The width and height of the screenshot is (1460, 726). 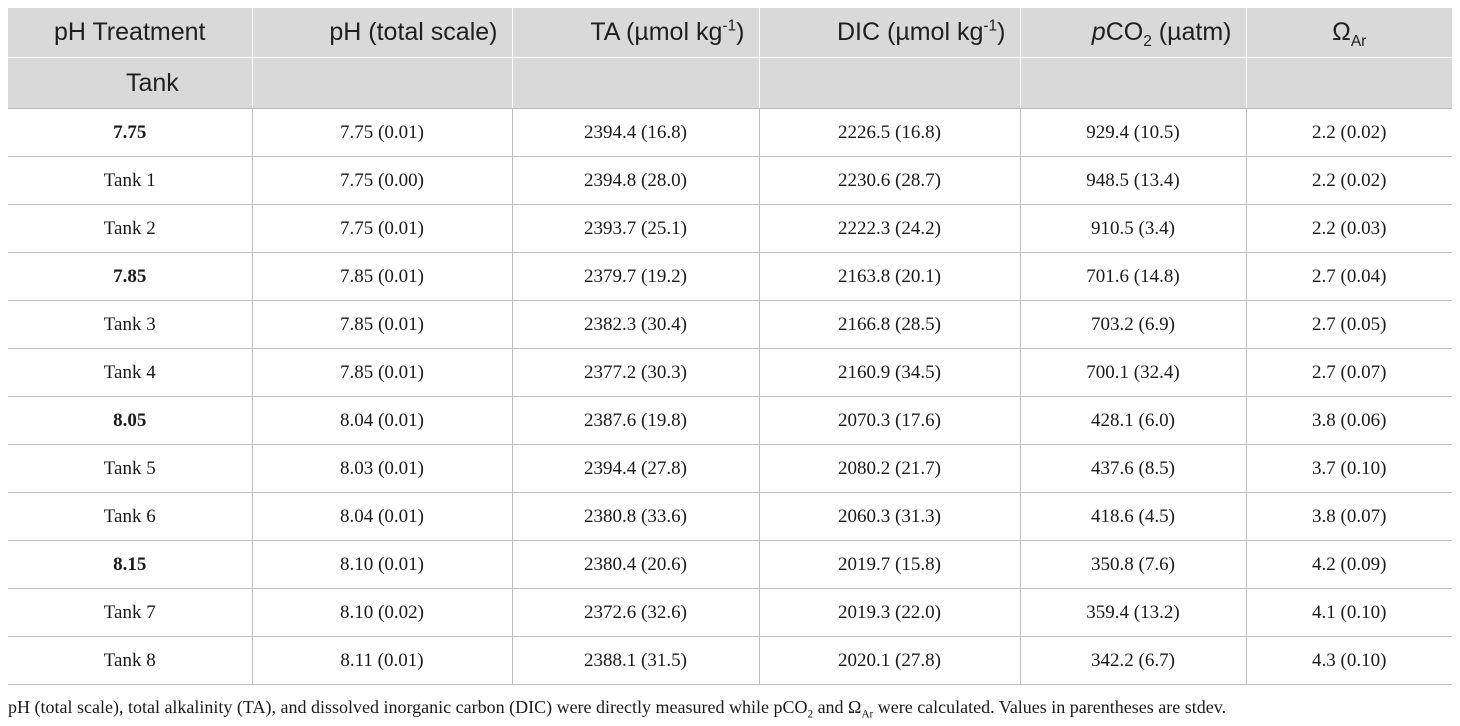 What do you see at coordinates (130, 324) in the screenshot?
I see `treatment-cell: Tank 3` at bounding box center [130, 324].